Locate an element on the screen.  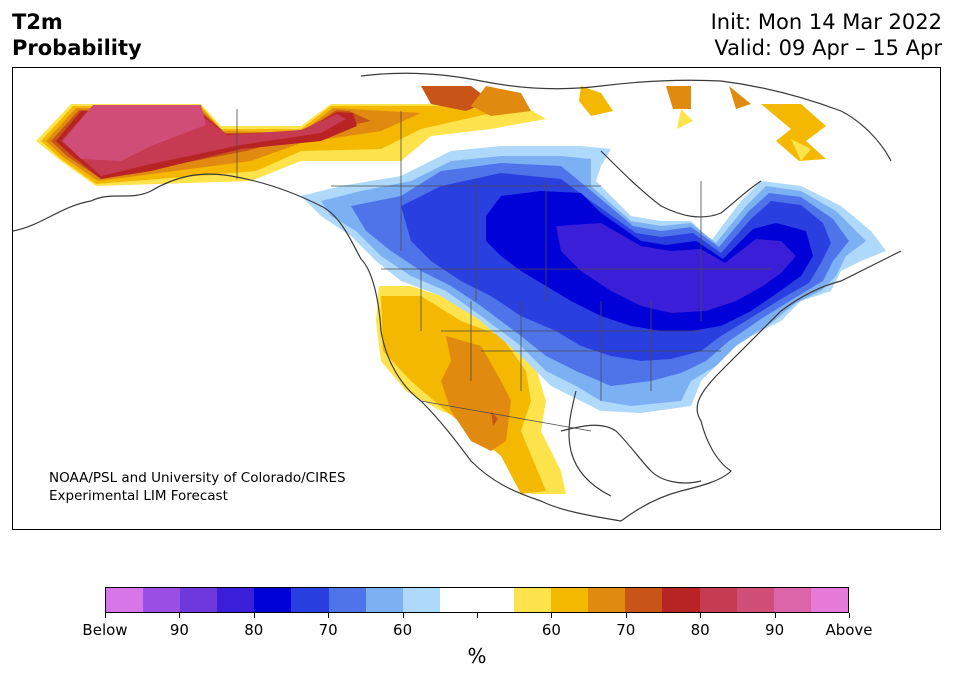
credit-line-2: Experimental LIM Forecast is located at coordinates (138, 496).